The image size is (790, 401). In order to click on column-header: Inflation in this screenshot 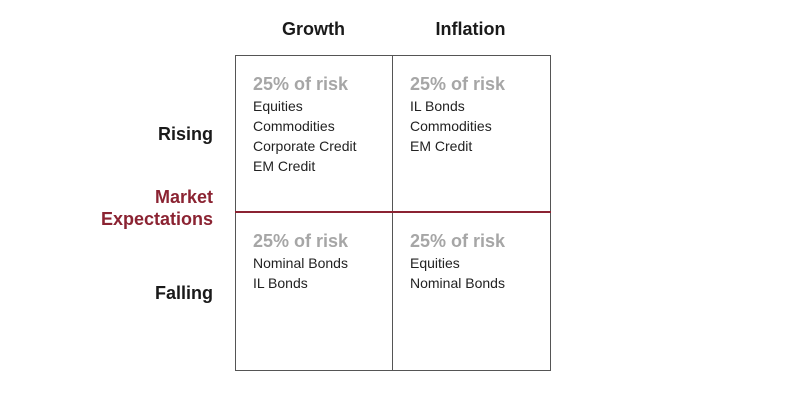, I will do `click(470, 29)`.